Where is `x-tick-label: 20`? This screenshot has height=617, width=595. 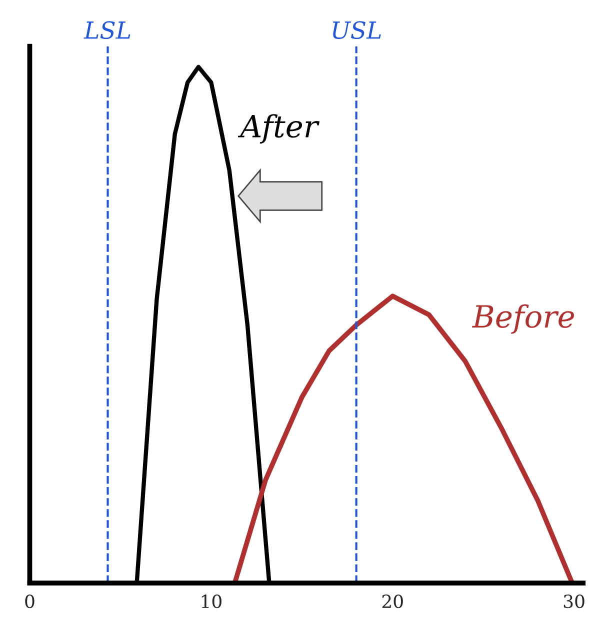 x-tick-label: 20 is located at coordinates (392, 601).